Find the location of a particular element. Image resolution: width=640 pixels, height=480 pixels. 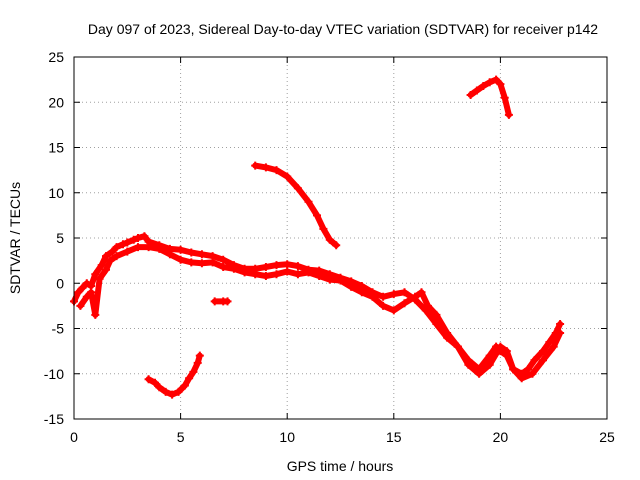

x-tick-label: 5 is located at coordinates (181, 437).